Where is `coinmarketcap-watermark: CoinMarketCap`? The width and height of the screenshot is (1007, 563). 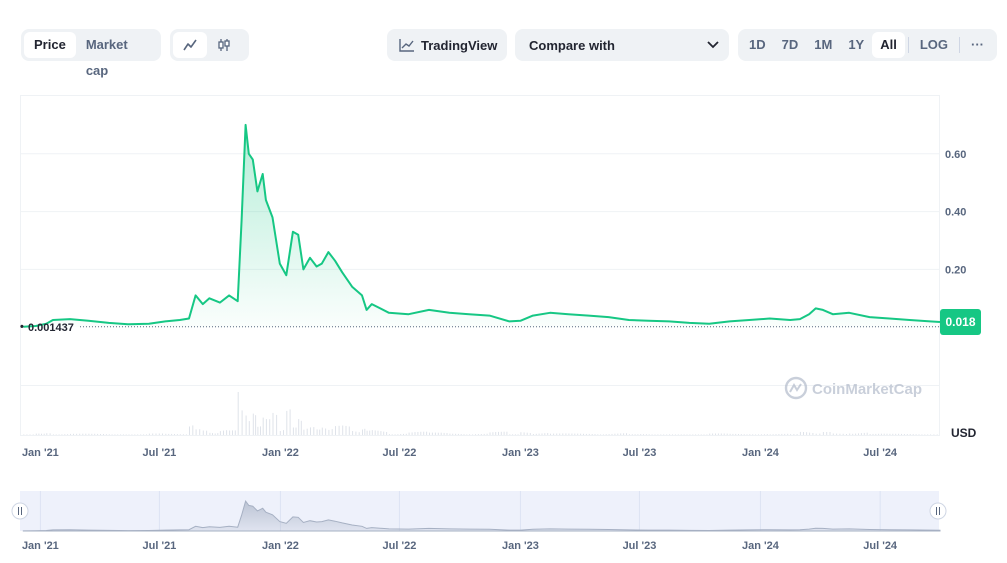
coinmarketcap-watermark: CoinMarketCap is located at coordinates (853, 388).